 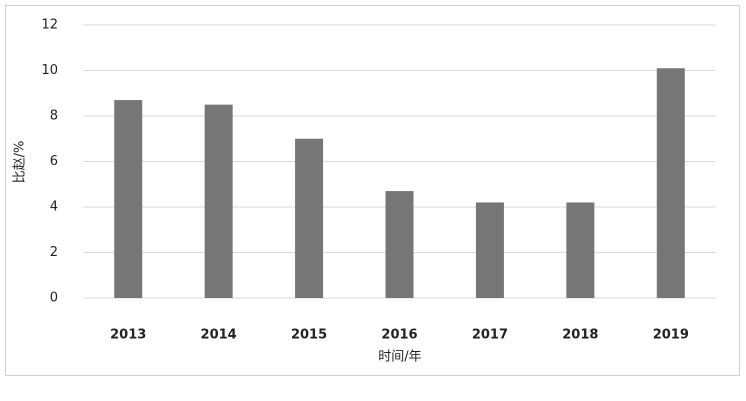 I want to click on x-tick-label: 2016, so click(x=399, y=335).